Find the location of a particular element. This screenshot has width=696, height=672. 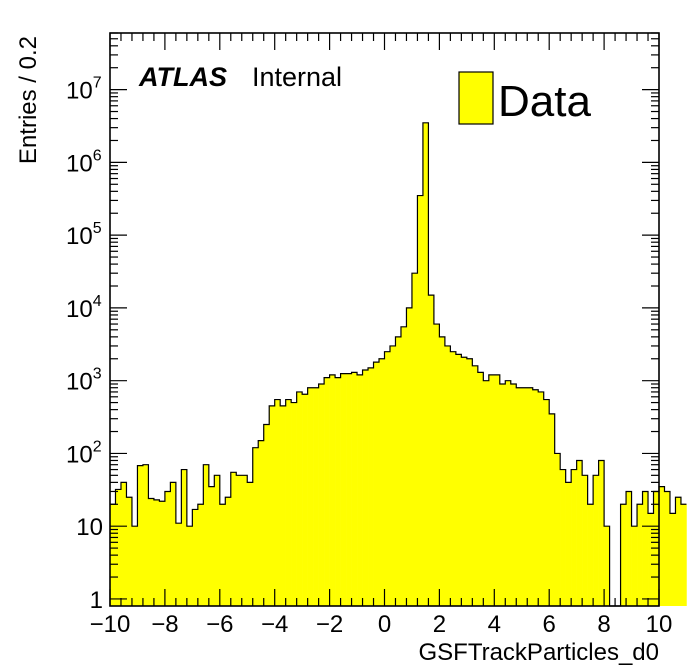

x-tick-label: 10 is located at coordinates (659, 624).